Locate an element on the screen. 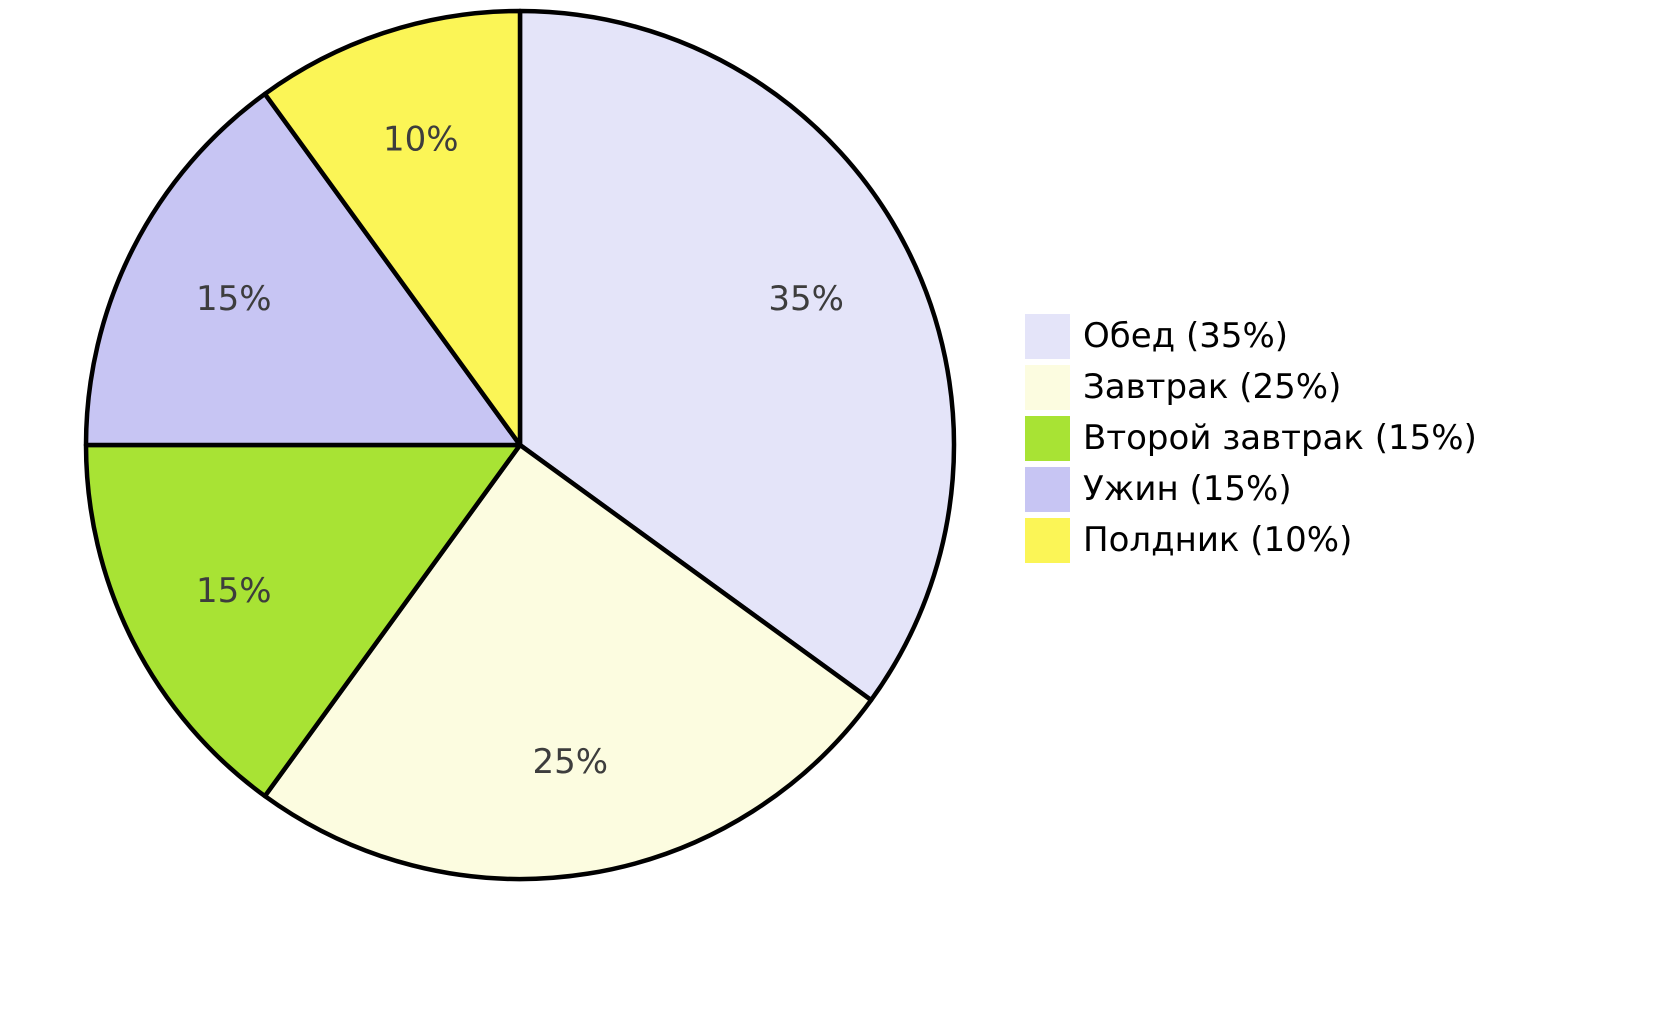 The height and width of the screenshot is (1017, 1663). legend-item: Полдник (10%) is located at coordinates (1251, 540).